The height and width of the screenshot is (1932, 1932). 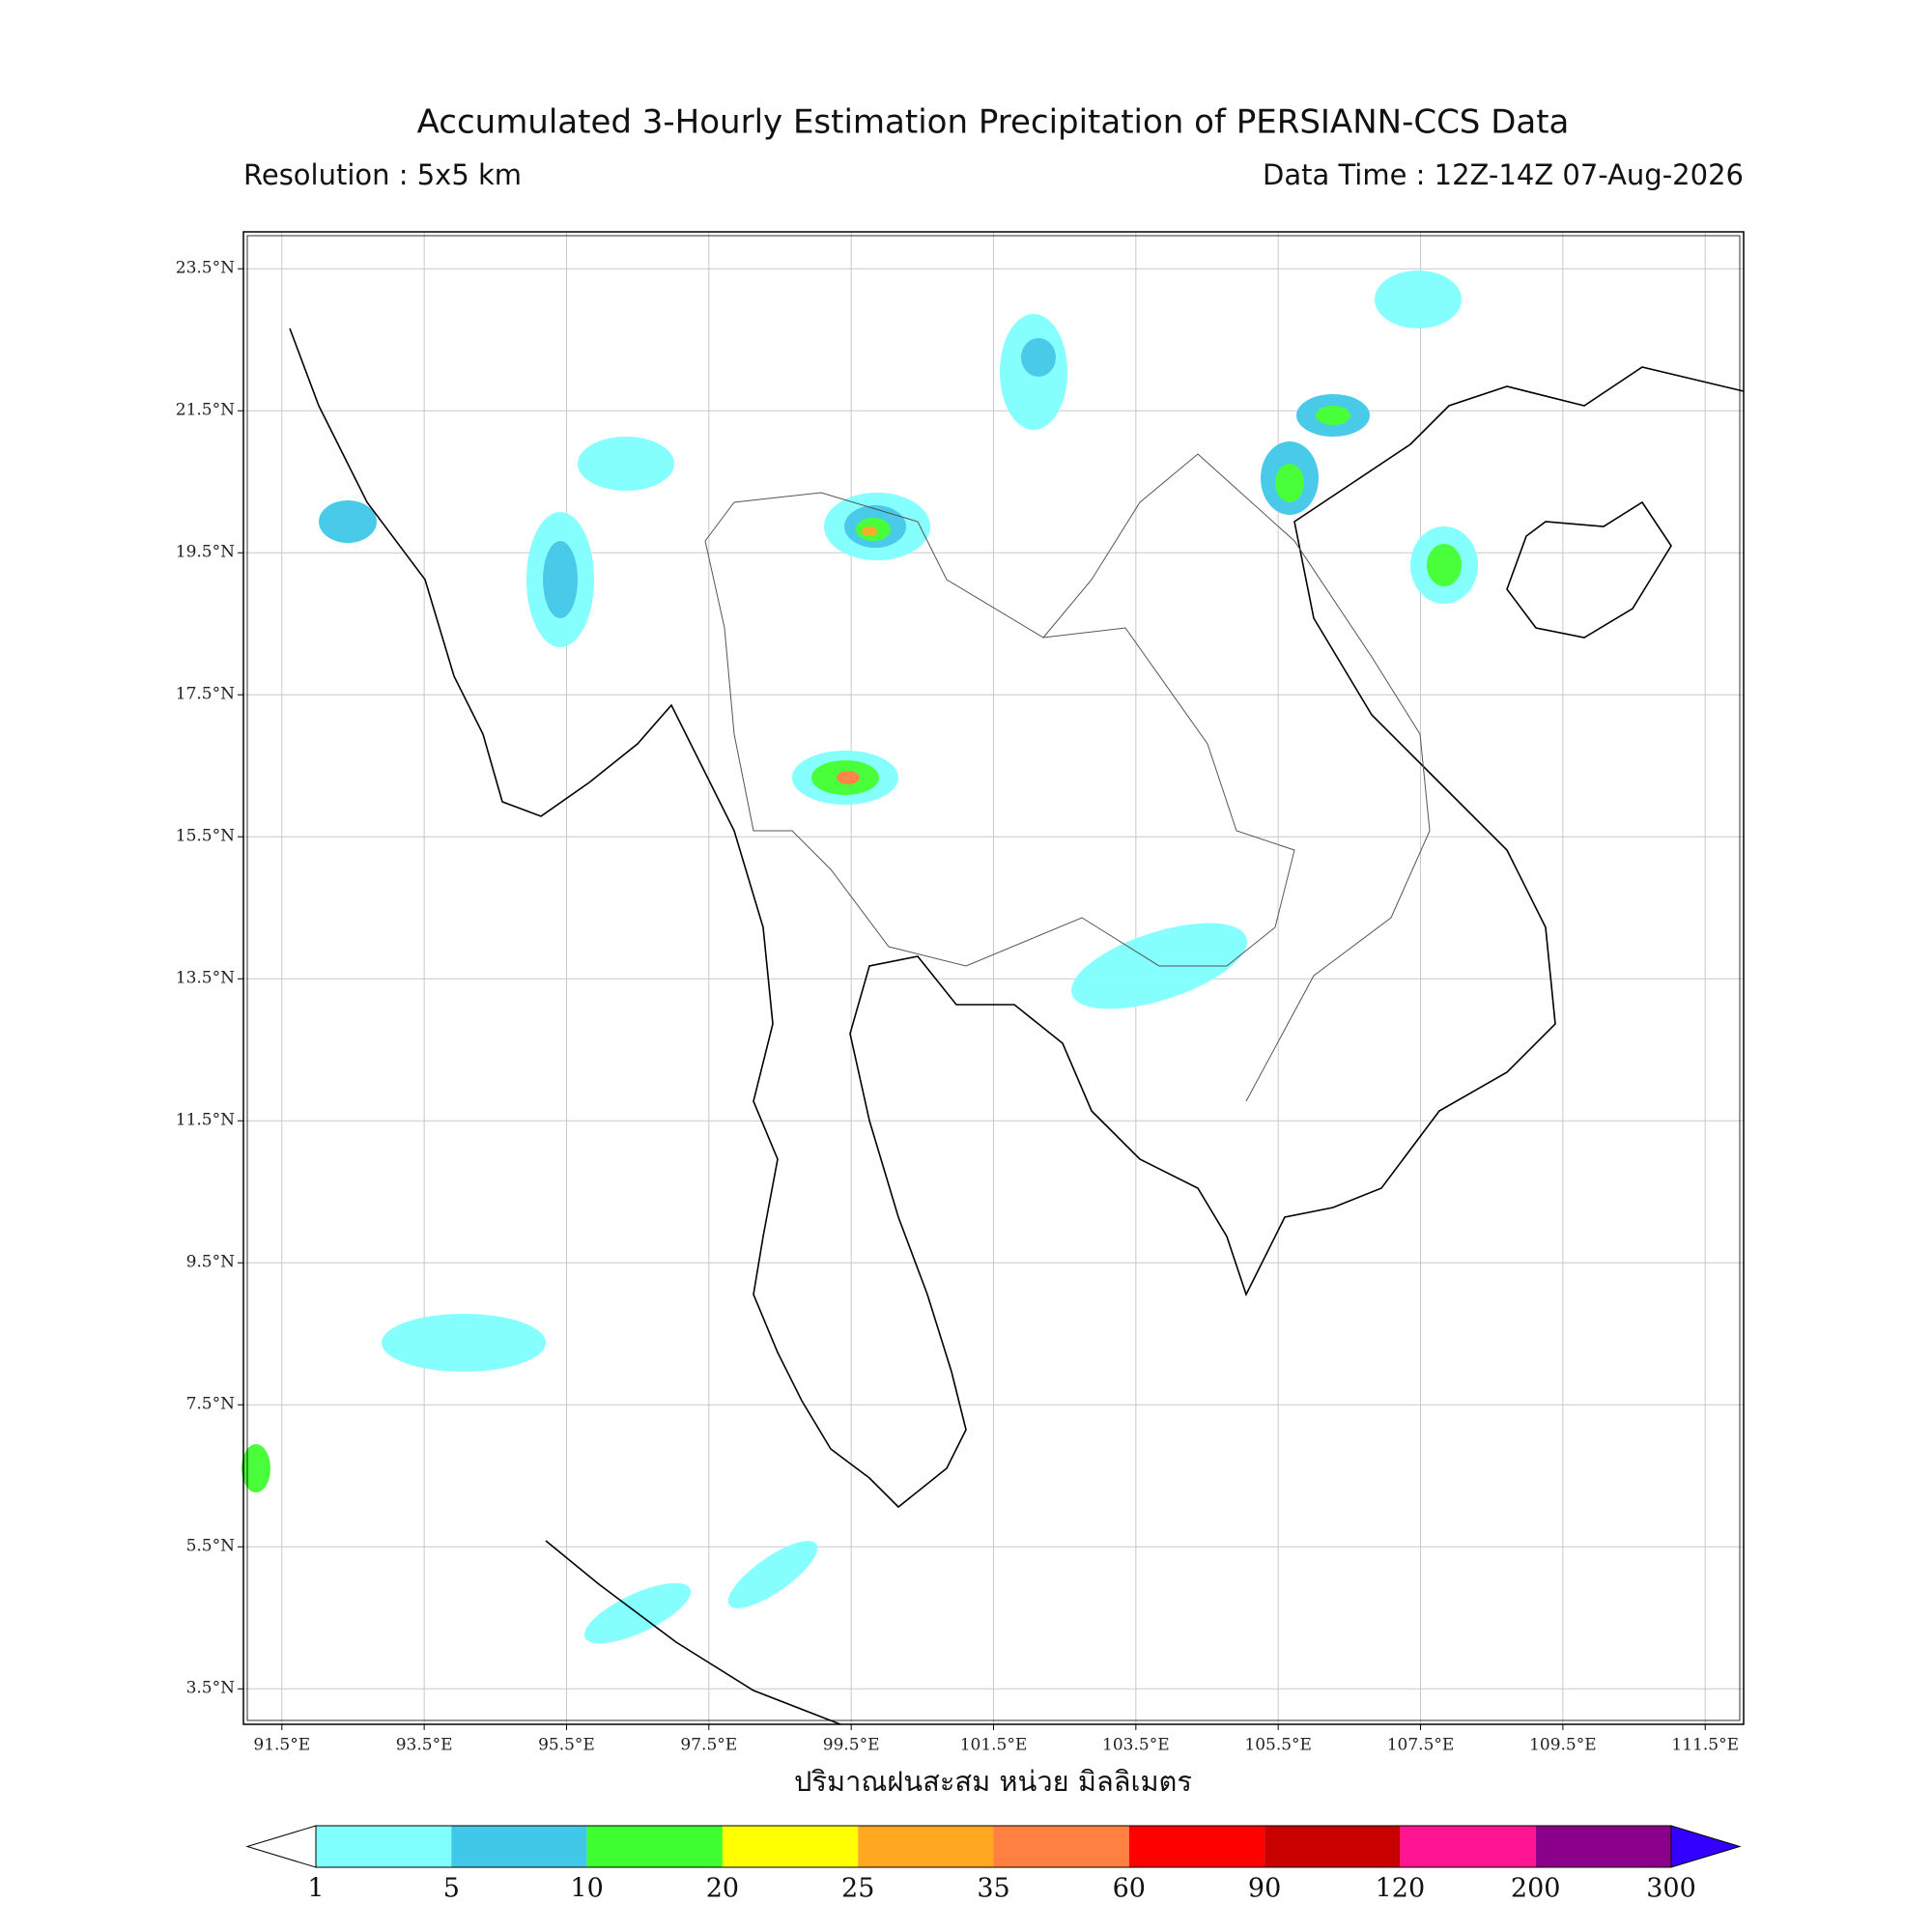 What do you see at coordinates (211, 1546) in the screenshot?
I see `lat-tick-label: 5.5°N` at bounding box center [211, 1546].